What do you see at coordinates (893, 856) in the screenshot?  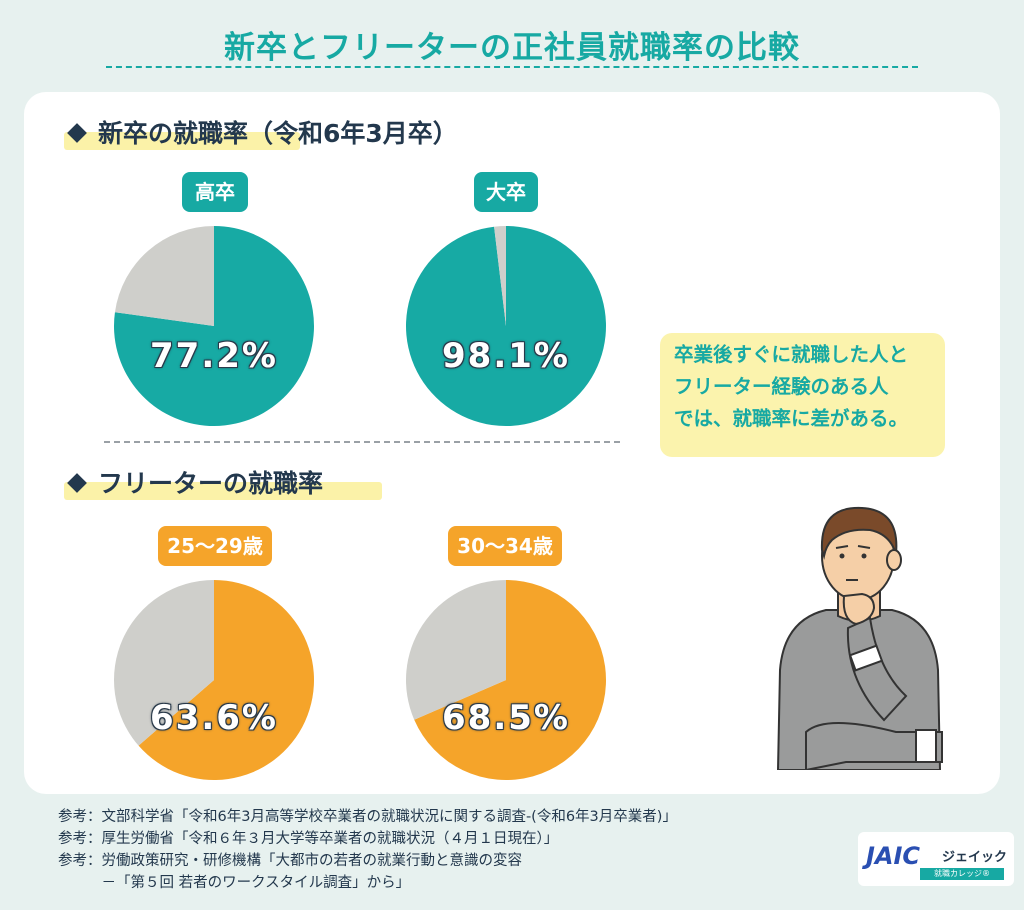 I see `logo-name: JAIC` at bounding box center [893, 856].